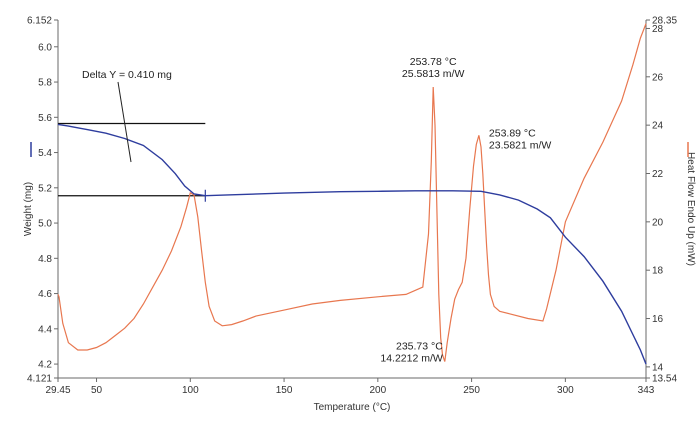  What do you see at coordinates (658, 174) in the screenshot?
I see `right-y-tick-label: 22` at bounding box center [658, 174].